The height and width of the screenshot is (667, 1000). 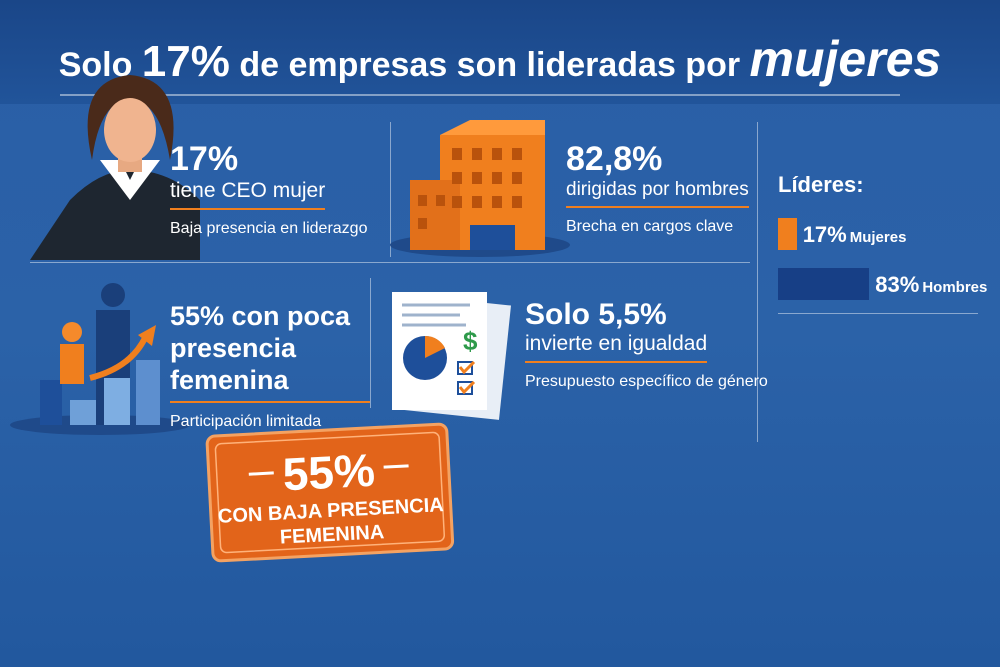 I want to click on document-icon: $, so click(x=451, y=356).